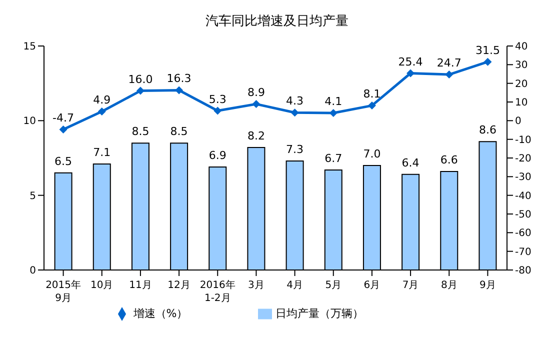 Image resolution: width=554 pixels, height=345 pixels. What do you see at coordinates (295, 101) in the screenshot?
I see `data-label: 4.3` at bounding box center [295, 101].